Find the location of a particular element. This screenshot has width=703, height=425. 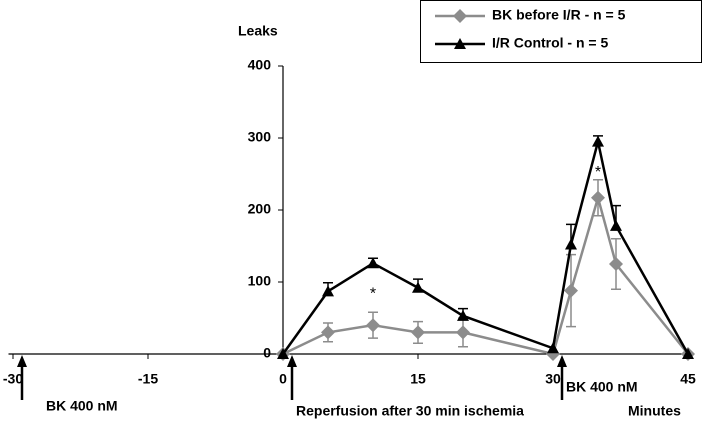

y-tick-label: 200 is located at coordinates (260, 209).